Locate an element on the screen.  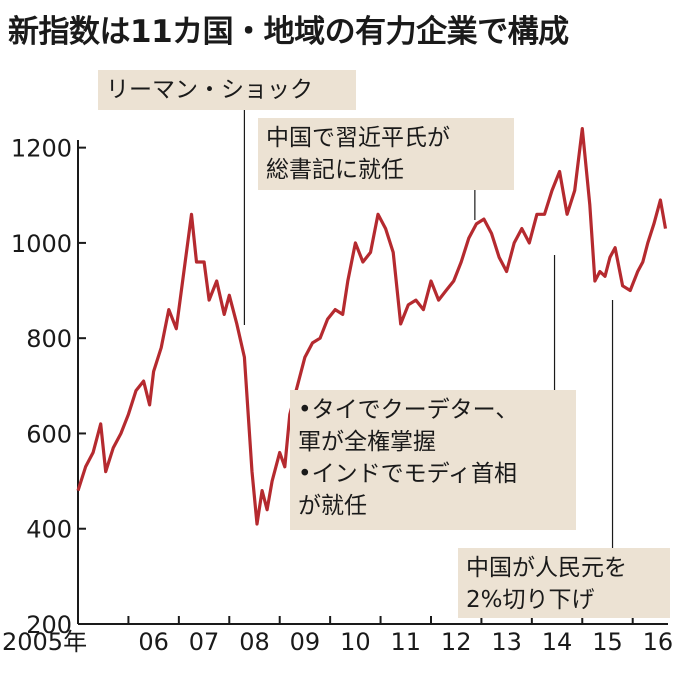
annotation-text: 軍が全権掌握 is located at coordinates (367, 442).